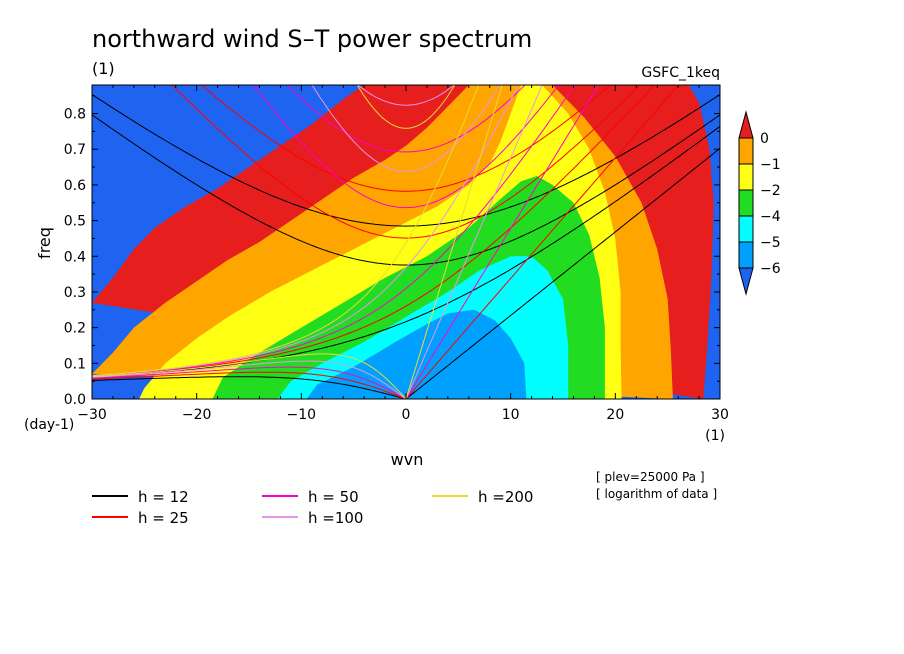 This screenshot has height=654, width=904. Describe the element at coordinates (49, 425) in the screenshot. I see `y-unit-label: (day-1)` at that location.